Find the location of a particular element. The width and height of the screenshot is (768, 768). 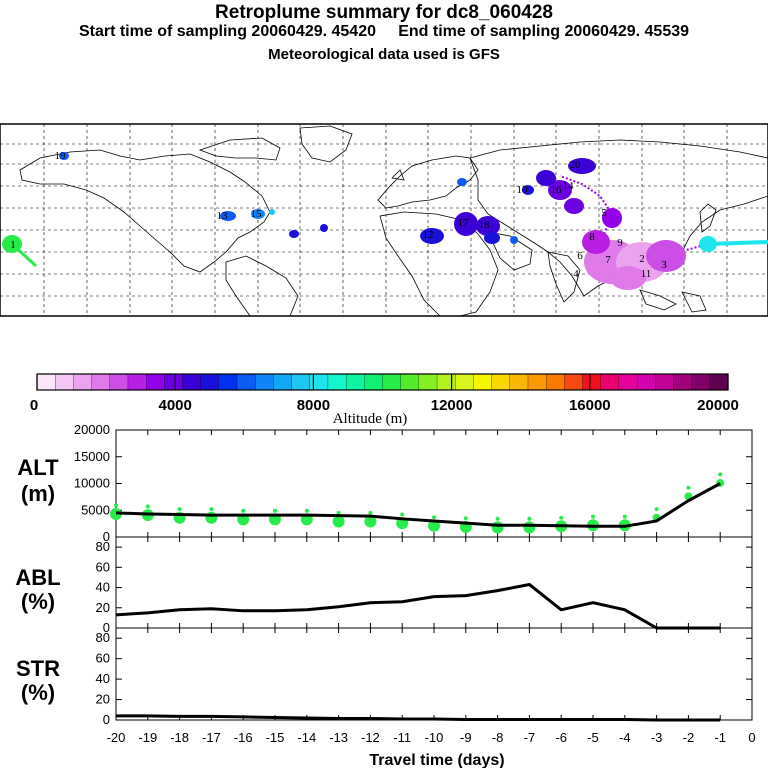

abl-series-line is located at coordinates (418, 606).